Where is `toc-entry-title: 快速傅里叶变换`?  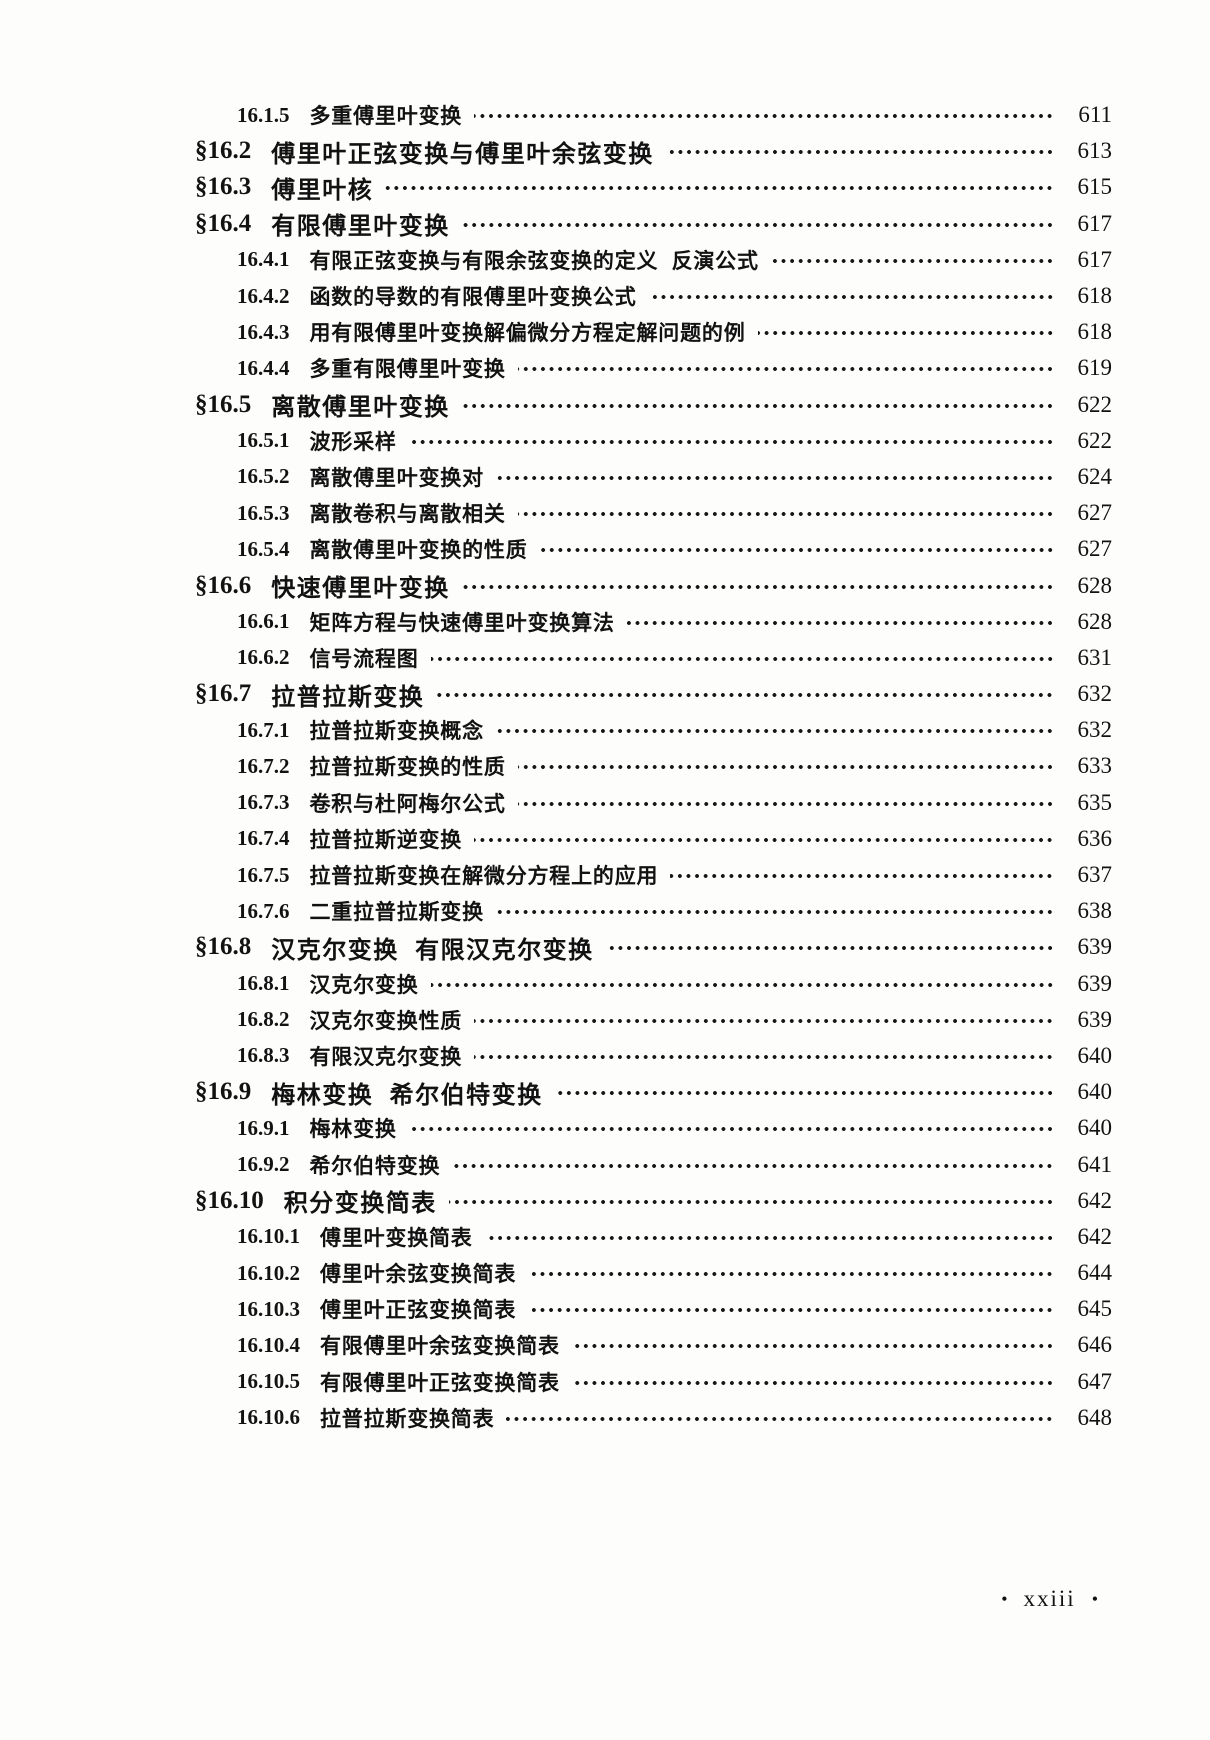 toc-entry-title: 快速傅里叶变换 is located at coordinates (360, 589).